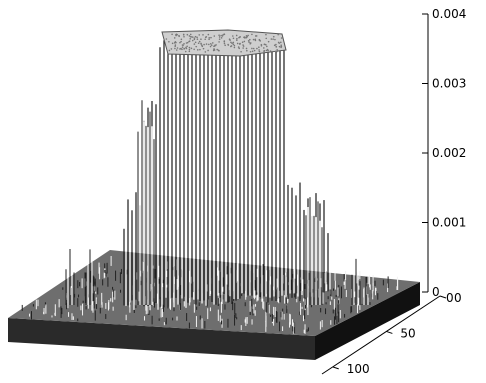 This screenshot has height=383, width=486. Describe the element at coordinates (407, 333) in the screenshot. I see `y-tick-label-1: 50` at that location.